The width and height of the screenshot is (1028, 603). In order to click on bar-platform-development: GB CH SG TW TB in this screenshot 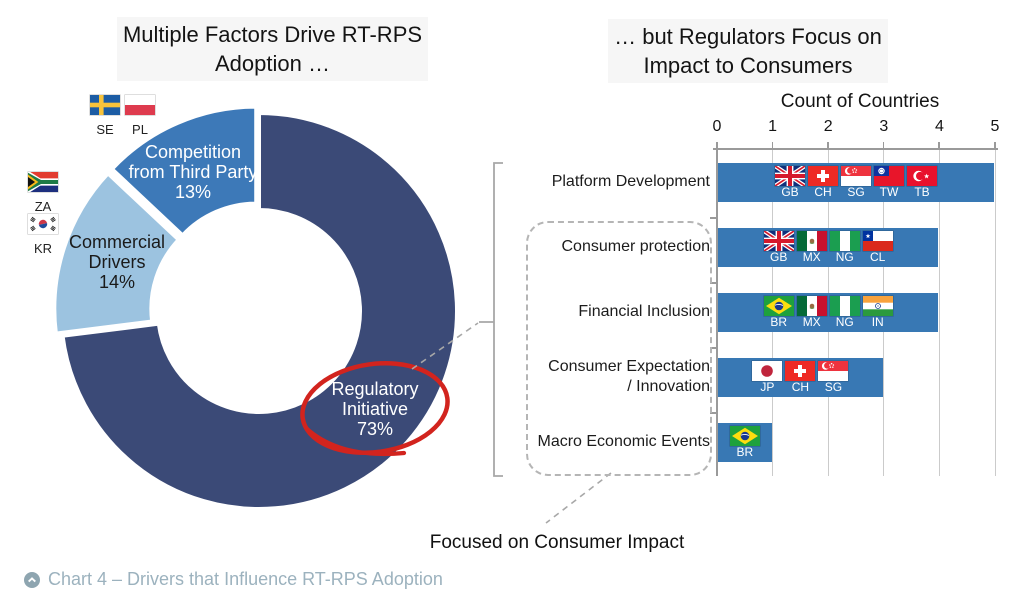, I will do `click(856, 182)`.